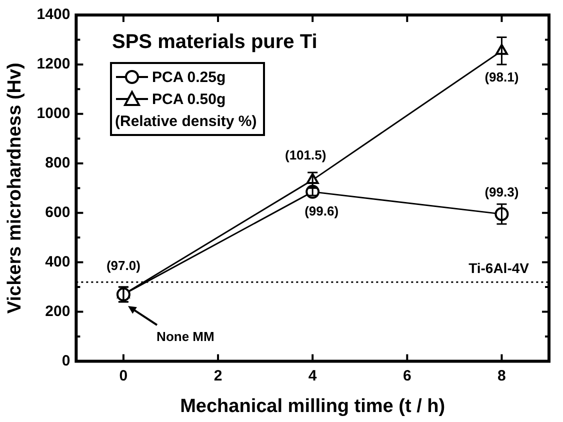  What do you see at coordinates (53, 113) in the screenshot?
I see `y-tick-label: 1000` at bounding box center [53, 113].